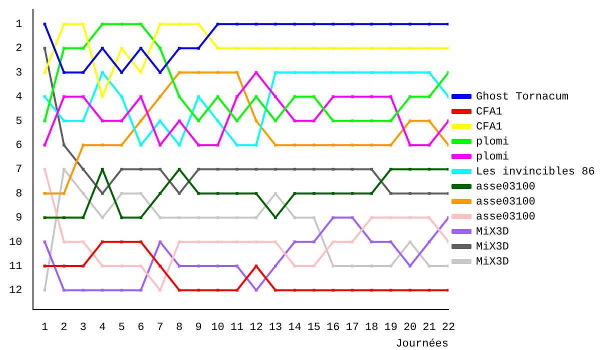  I want to click on legend-label: Ghost Tornacum, so click(522, 97).